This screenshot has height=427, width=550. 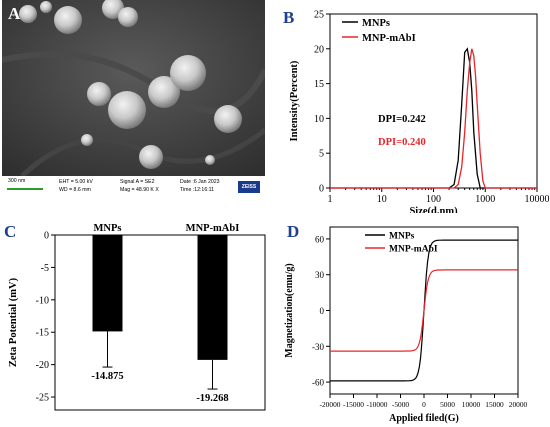 What do you see at coordinates (330, 404) in the screenshot?
I see `x-tick-label: -20000` at bounding box center [330, 404].